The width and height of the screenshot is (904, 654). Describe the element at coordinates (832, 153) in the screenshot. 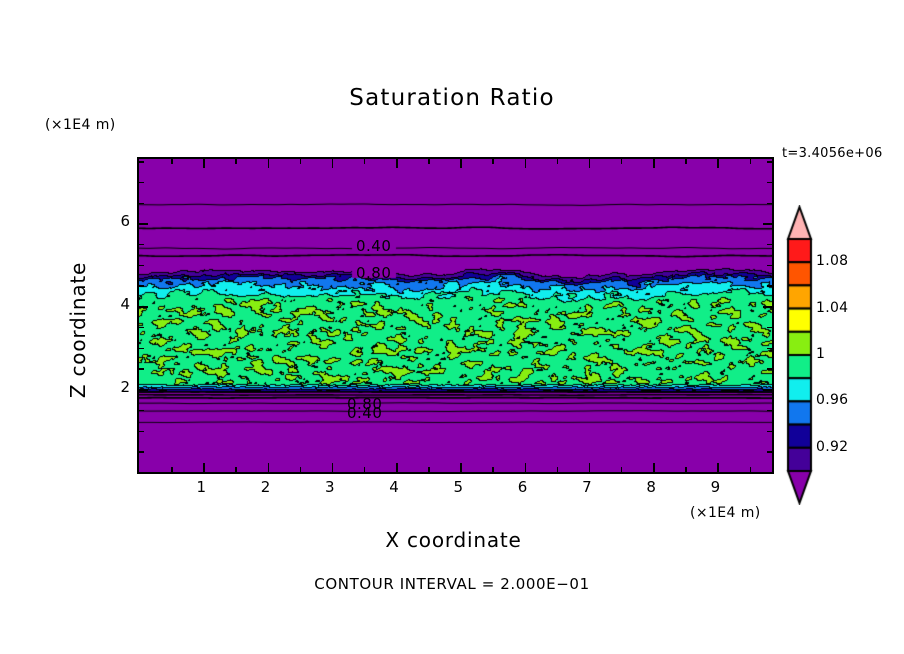

I see `timestamp-annotation: t=3.4056e+06` at that location.